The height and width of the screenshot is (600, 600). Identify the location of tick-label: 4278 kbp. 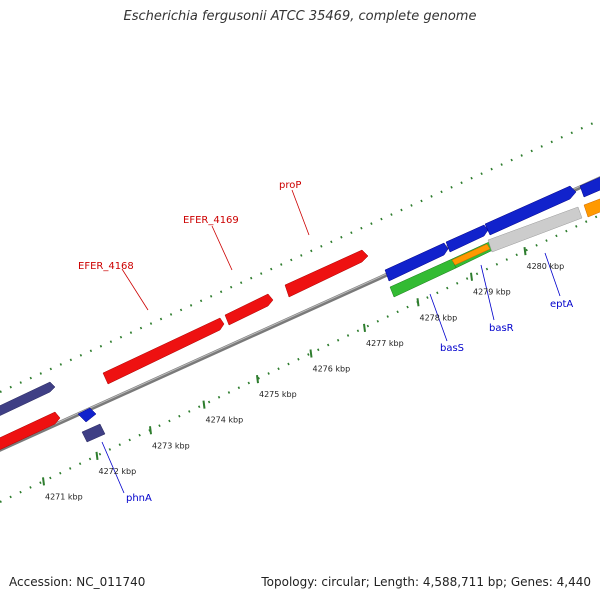
(439, 317).